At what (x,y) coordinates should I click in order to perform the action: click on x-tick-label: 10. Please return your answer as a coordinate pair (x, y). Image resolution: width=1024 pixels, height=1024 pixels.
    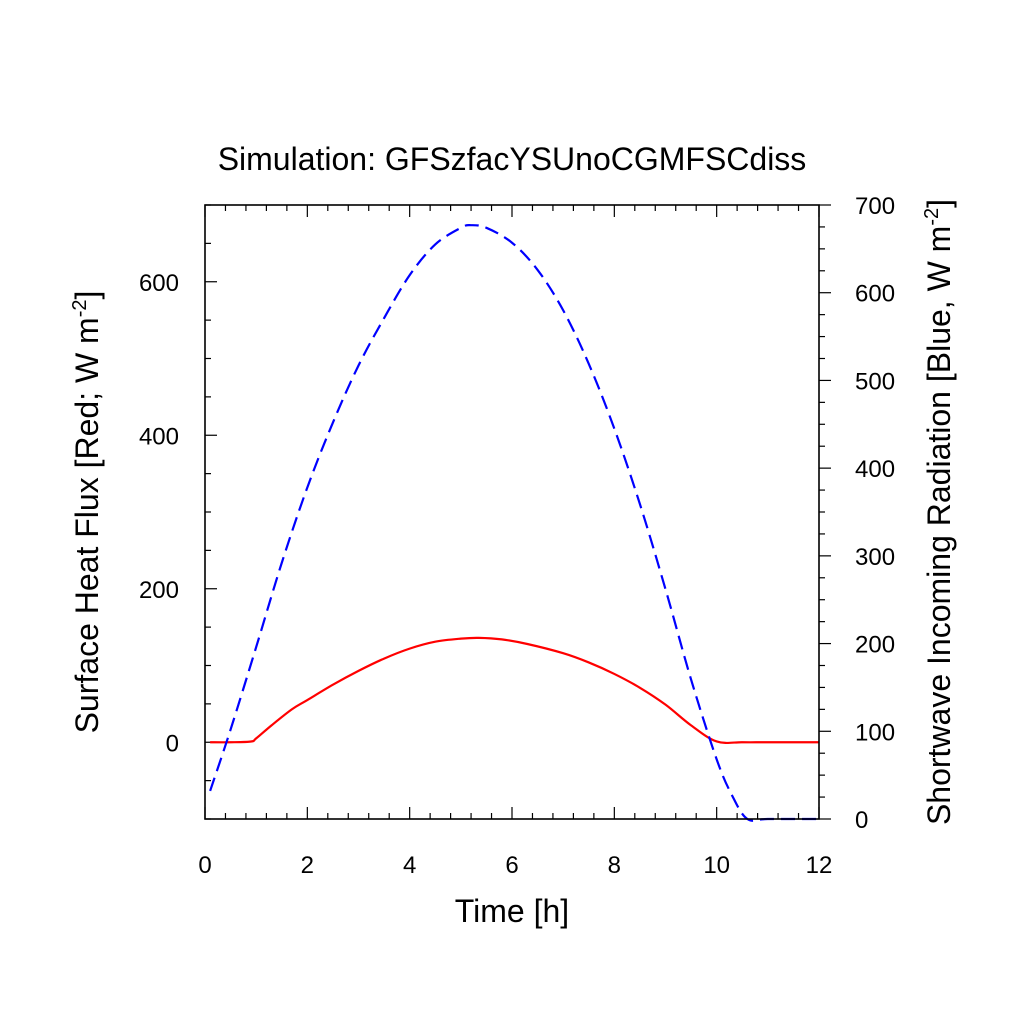
    Looking at the image, I should click on (716, 865).